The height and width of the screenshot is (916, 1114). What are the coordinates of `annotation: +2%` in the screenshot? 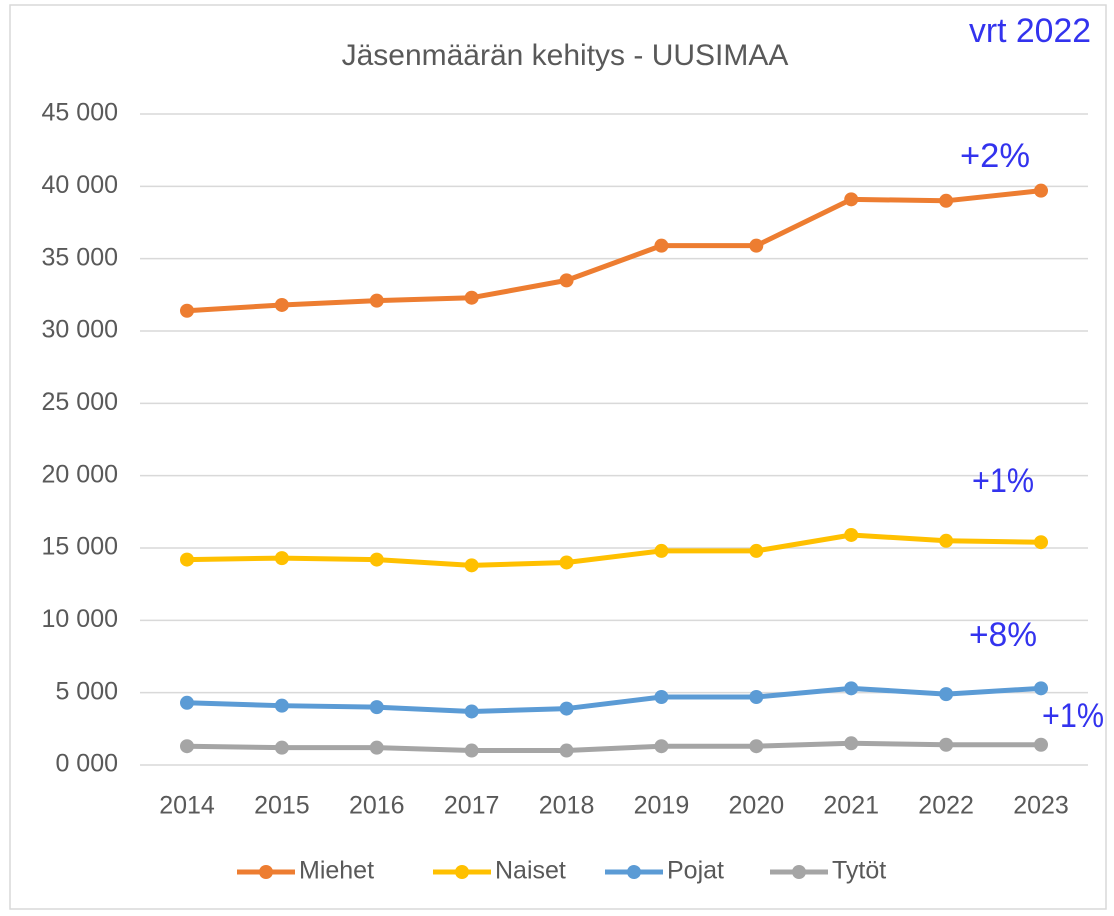 It's located at (995, 156).